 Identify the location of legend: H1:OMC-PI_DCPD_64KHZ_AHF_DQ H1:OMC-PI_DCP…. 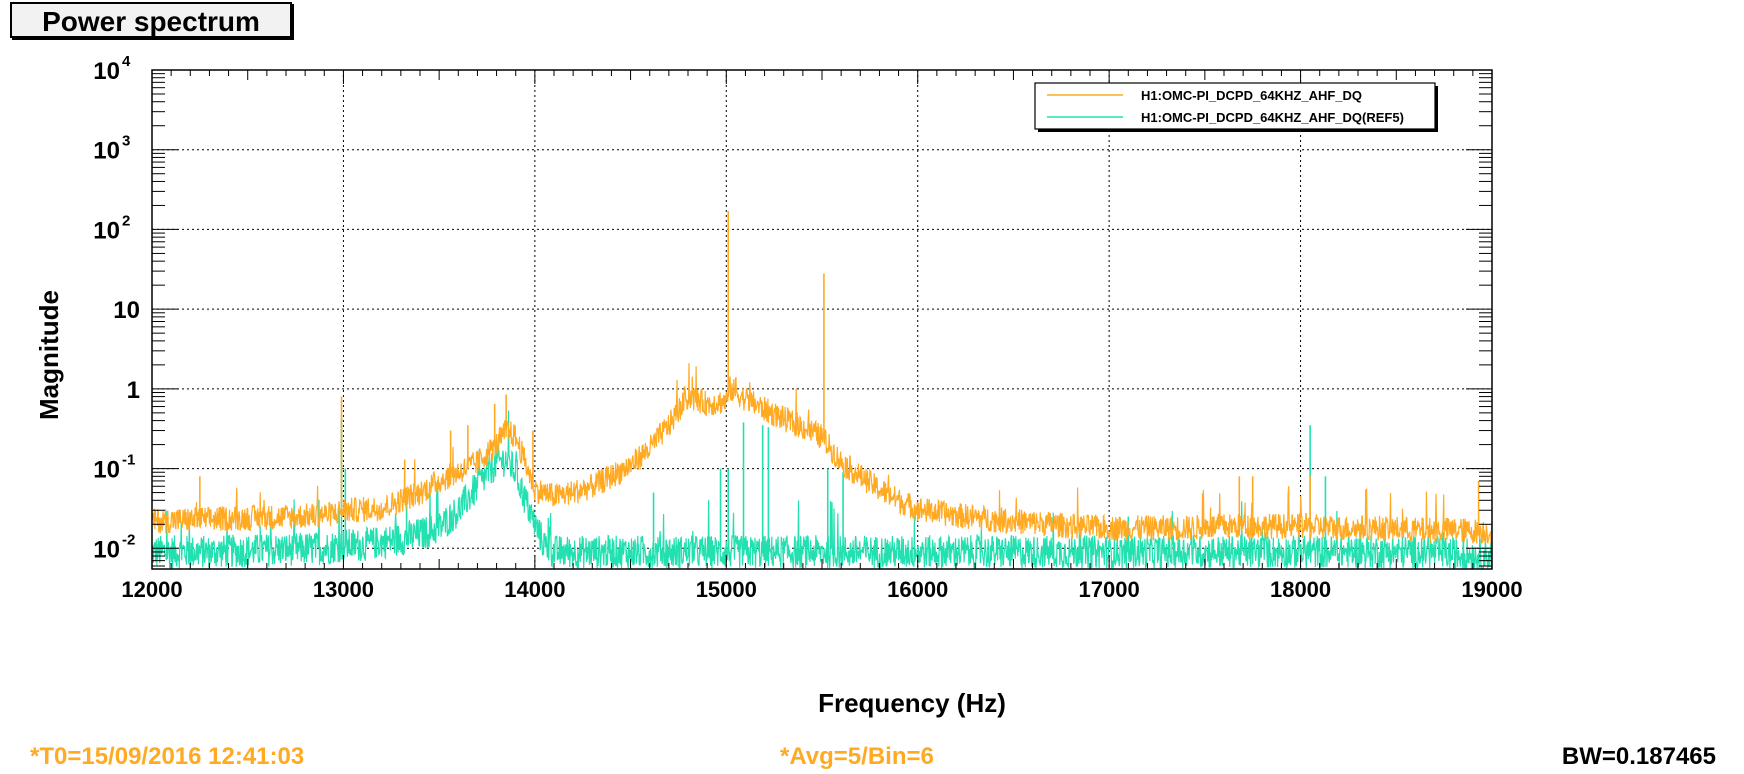
(1236, 107).